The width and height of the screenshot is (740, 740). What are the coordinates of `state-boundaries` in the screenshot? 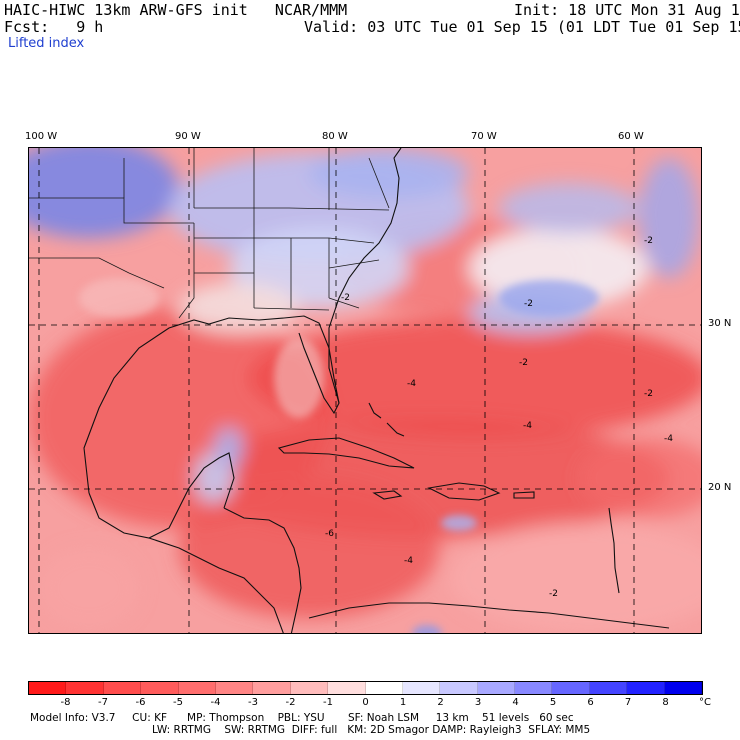 It's located at (209, 233).